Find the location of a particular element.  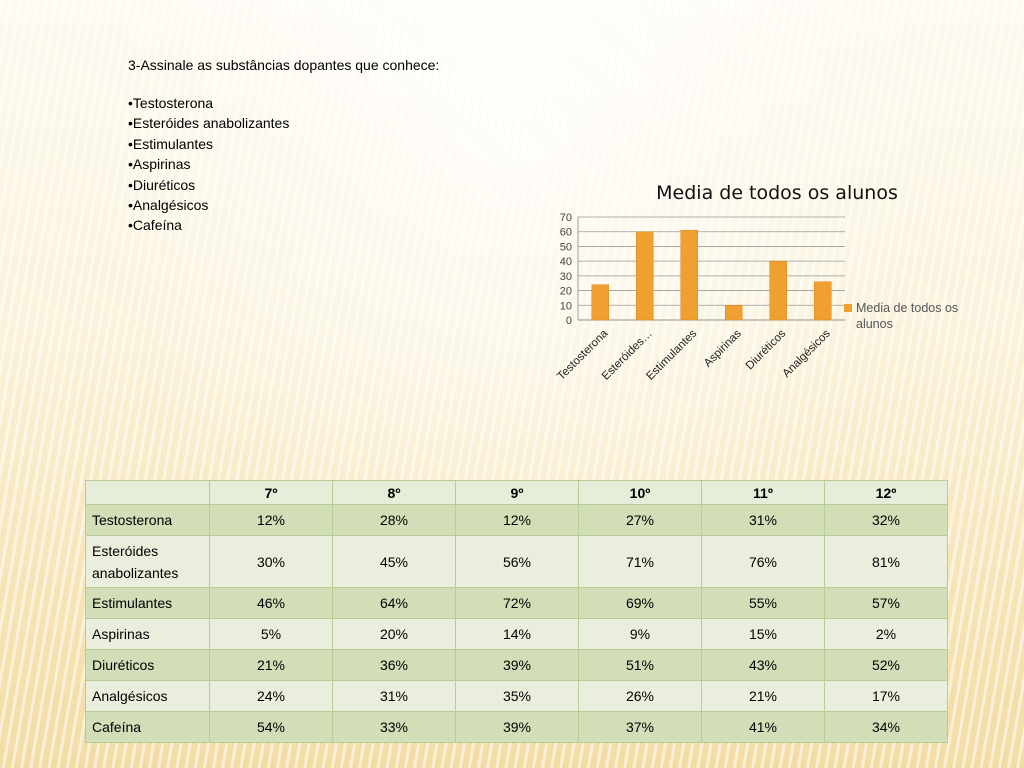

table-header-cell: 8º is located at coordinates (394, 492).